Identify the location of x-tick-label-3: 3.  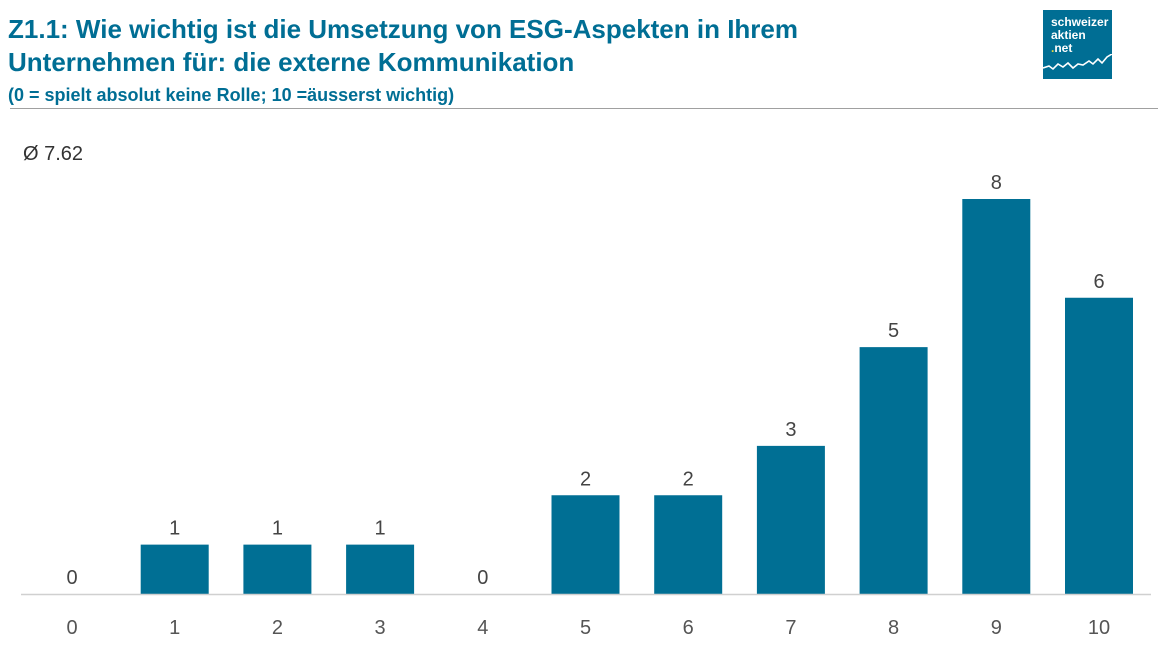
(380, 628).